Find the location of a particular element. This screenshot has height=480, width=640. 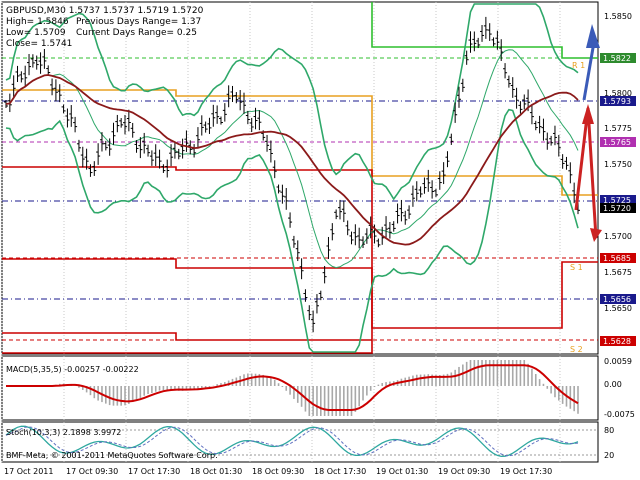

time-tick: 17 Oct 09:30 is located at coordinates (92, 471).